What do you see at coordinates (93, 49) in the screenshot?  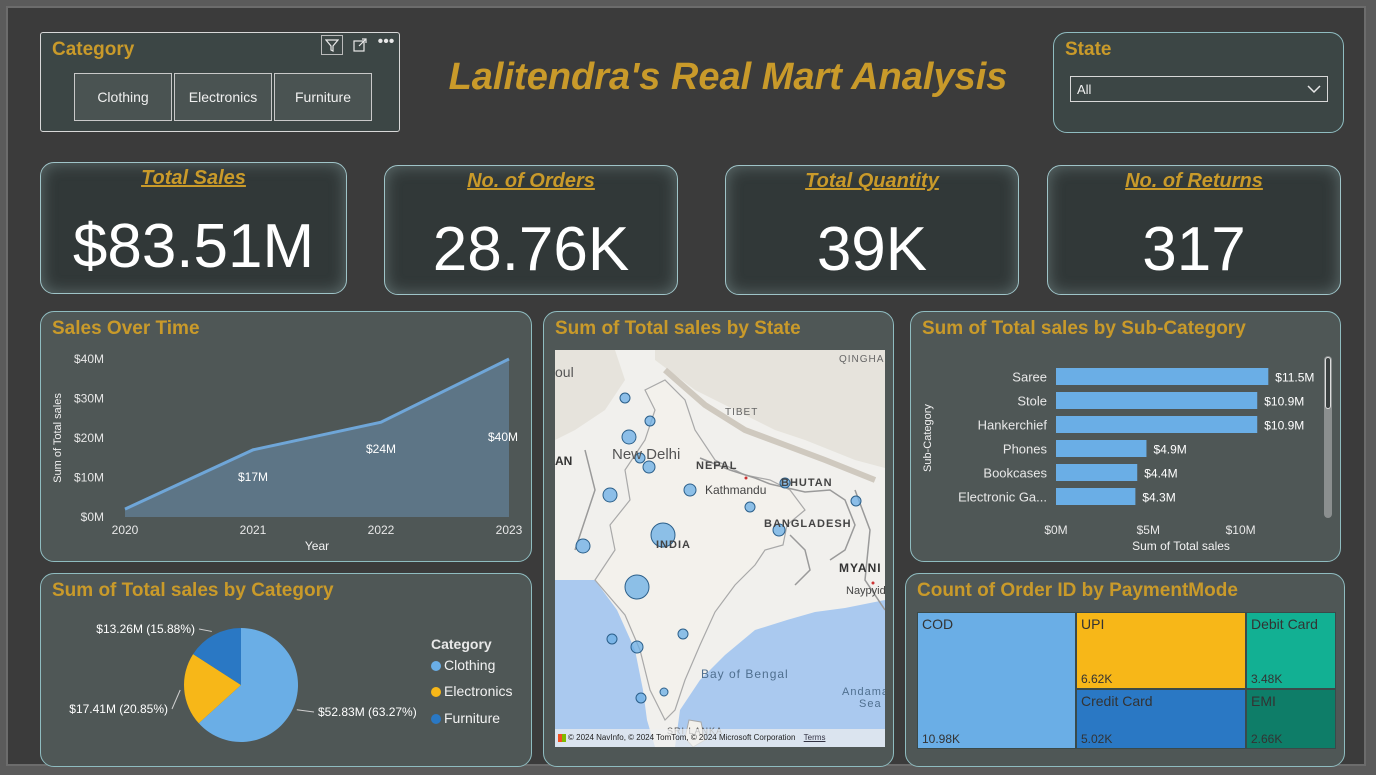 I see `category-slicer-title: Category` at bounding box center [93, 49].